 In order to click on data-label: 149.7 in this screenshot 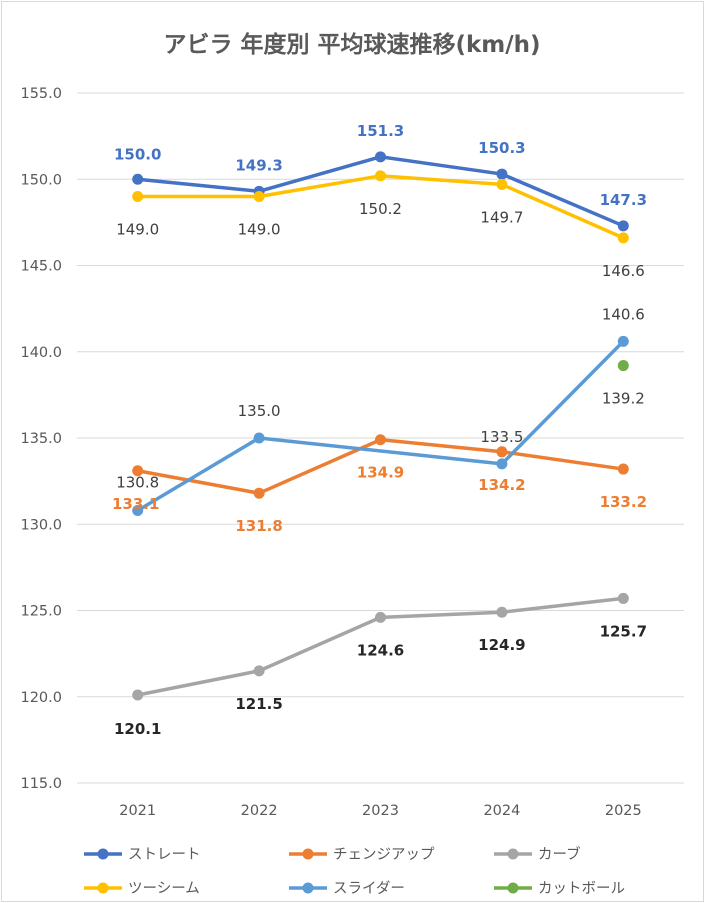, I will do `click(501, 217)`.